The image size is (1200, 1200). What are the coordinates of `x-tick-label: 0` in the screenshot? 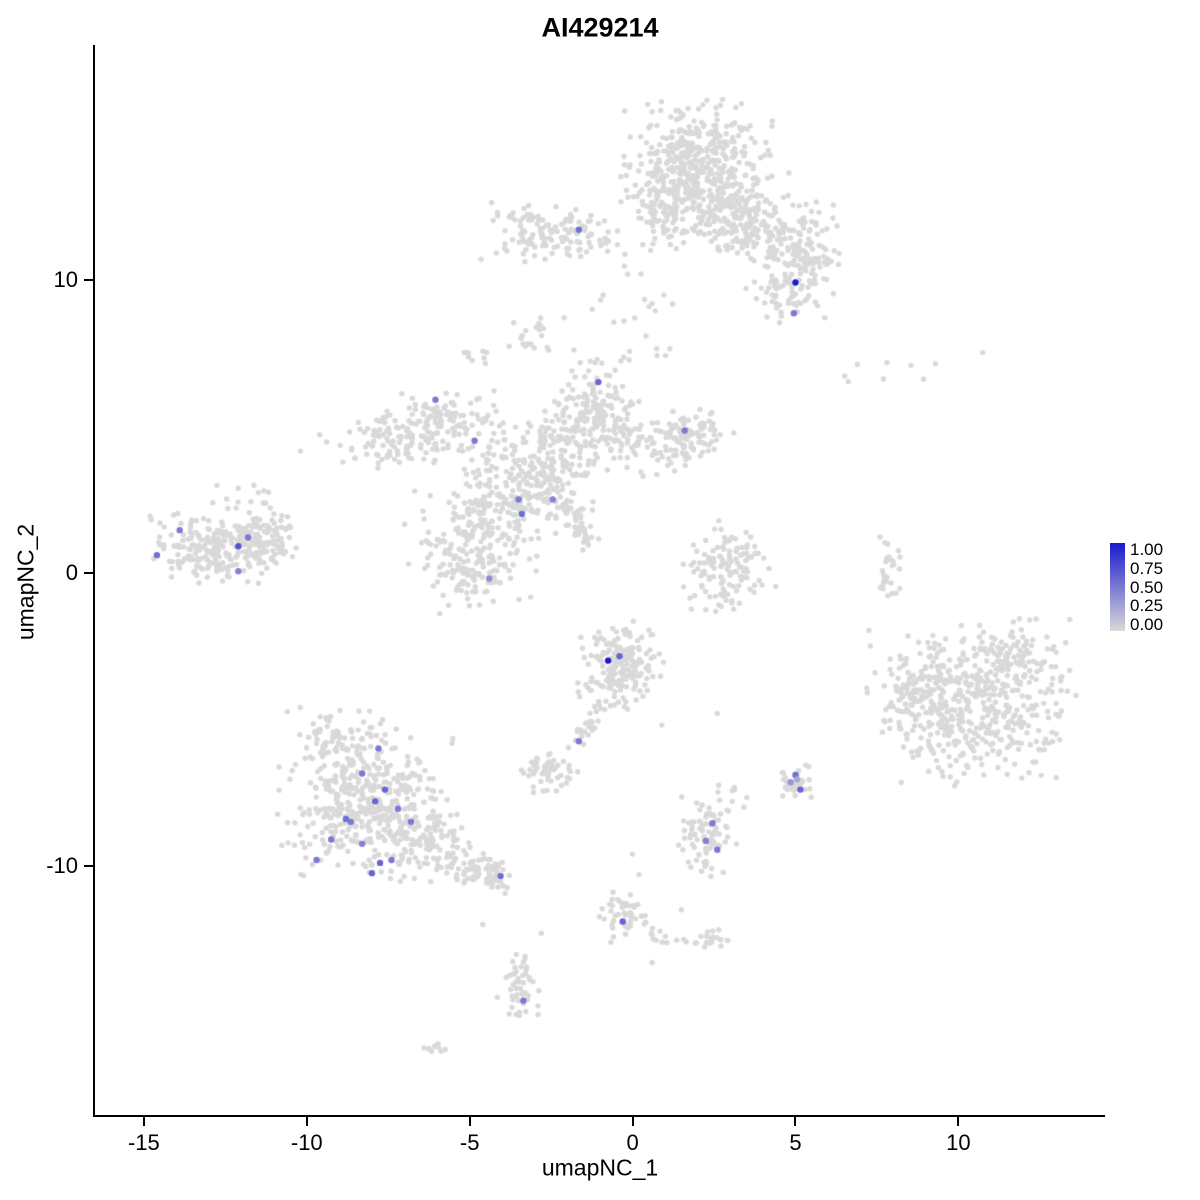 It's located at (632, 1142).